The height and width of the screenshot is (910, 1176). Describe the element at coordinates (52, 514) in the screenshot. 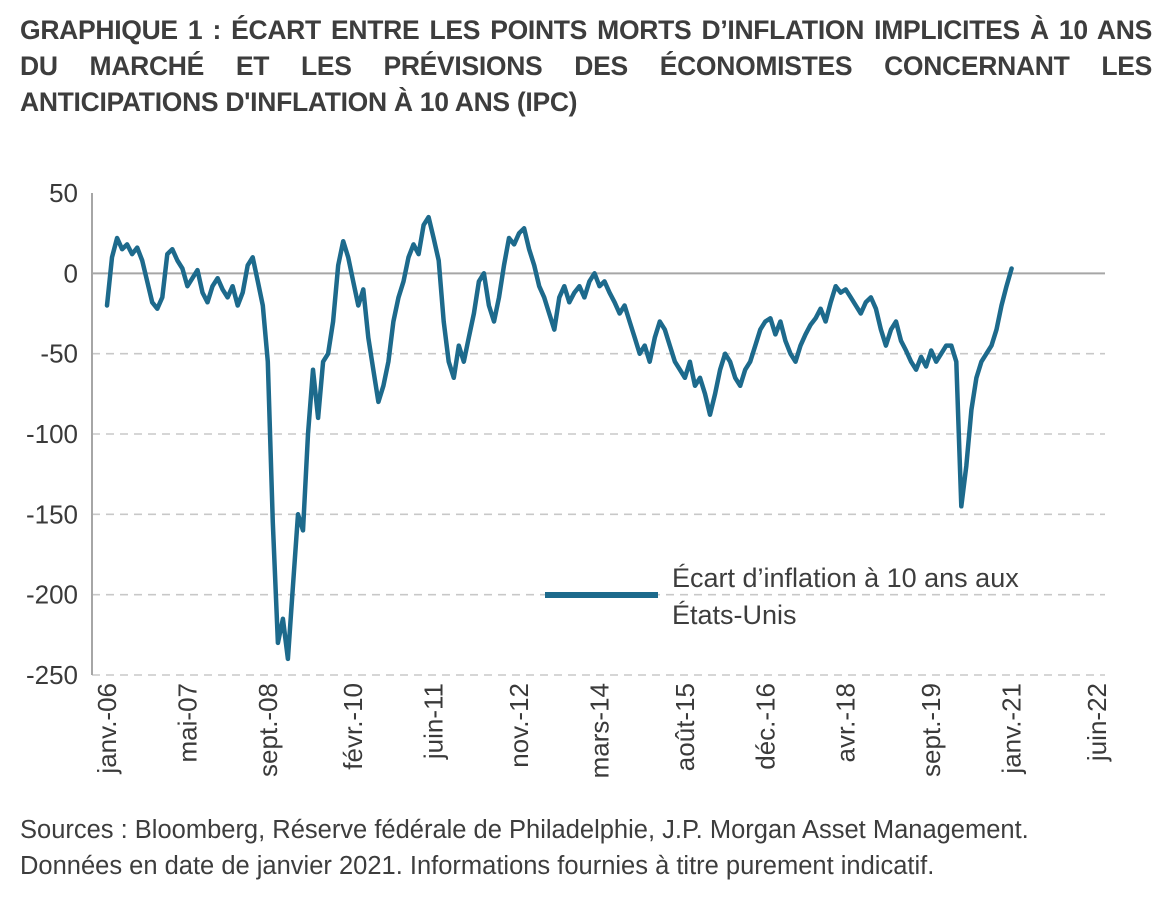

I see `y-tick-label: -150` at that location.